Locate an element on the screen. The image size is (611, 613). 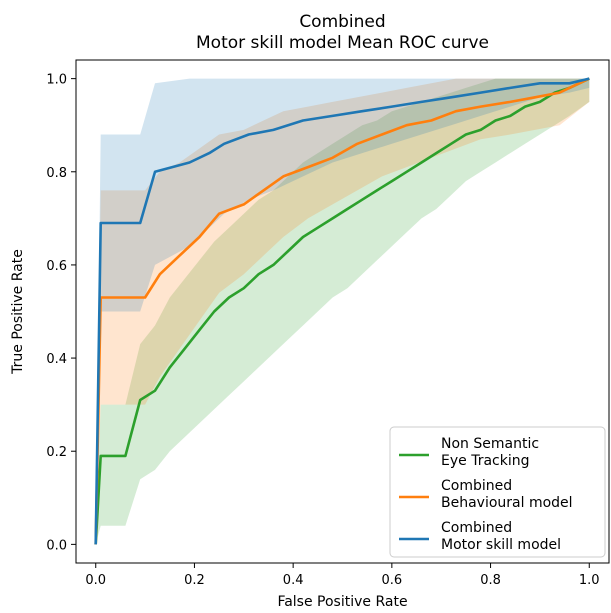
legend-box is located at coordinates (497, 492).